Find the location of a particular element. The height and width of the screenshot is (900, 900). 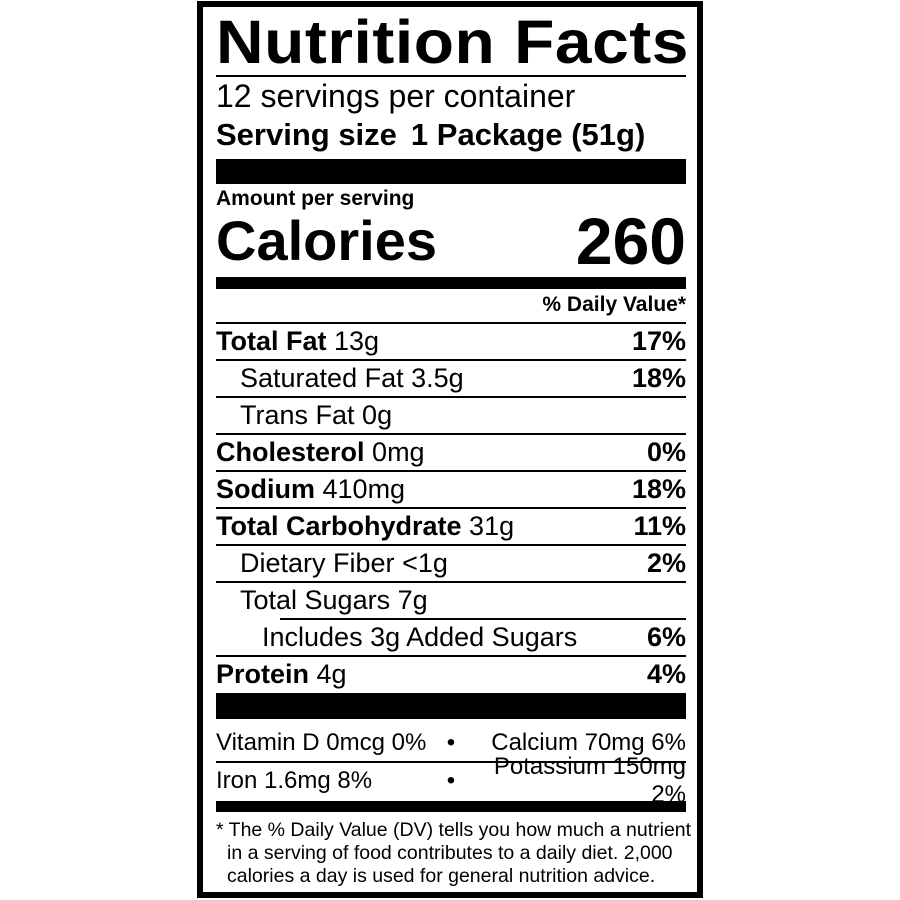

label-title: Nutrition Facts is located at coordinates (452, 42).